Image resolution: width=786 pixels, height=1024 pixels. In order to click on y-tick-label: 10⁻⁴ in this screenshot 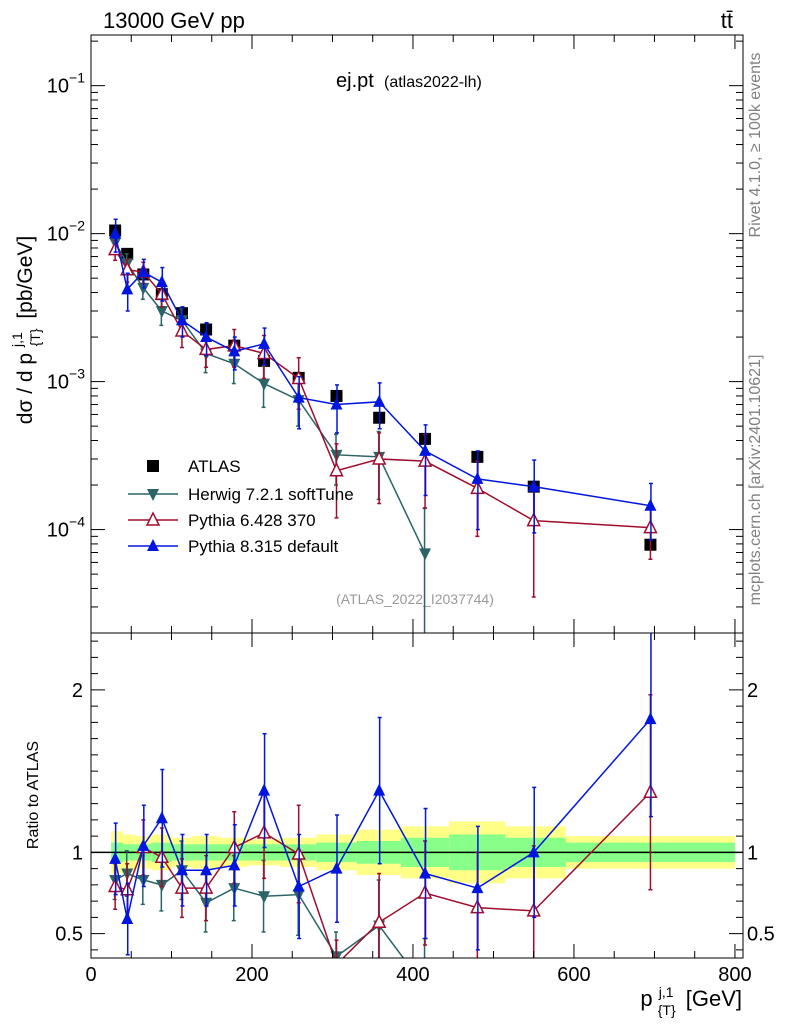, I will do `click(66, 528)`.